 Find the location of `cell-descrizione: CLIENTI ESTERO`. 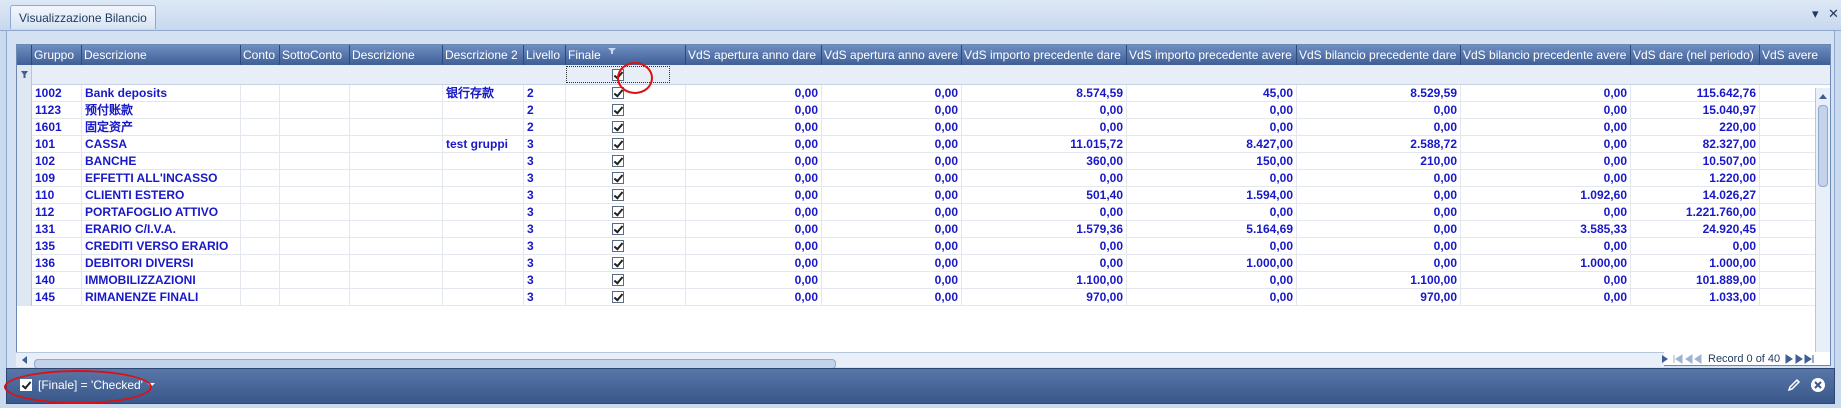

cell-descrizione: CLIENTI ESTERO is located at coordinates (161, 195).